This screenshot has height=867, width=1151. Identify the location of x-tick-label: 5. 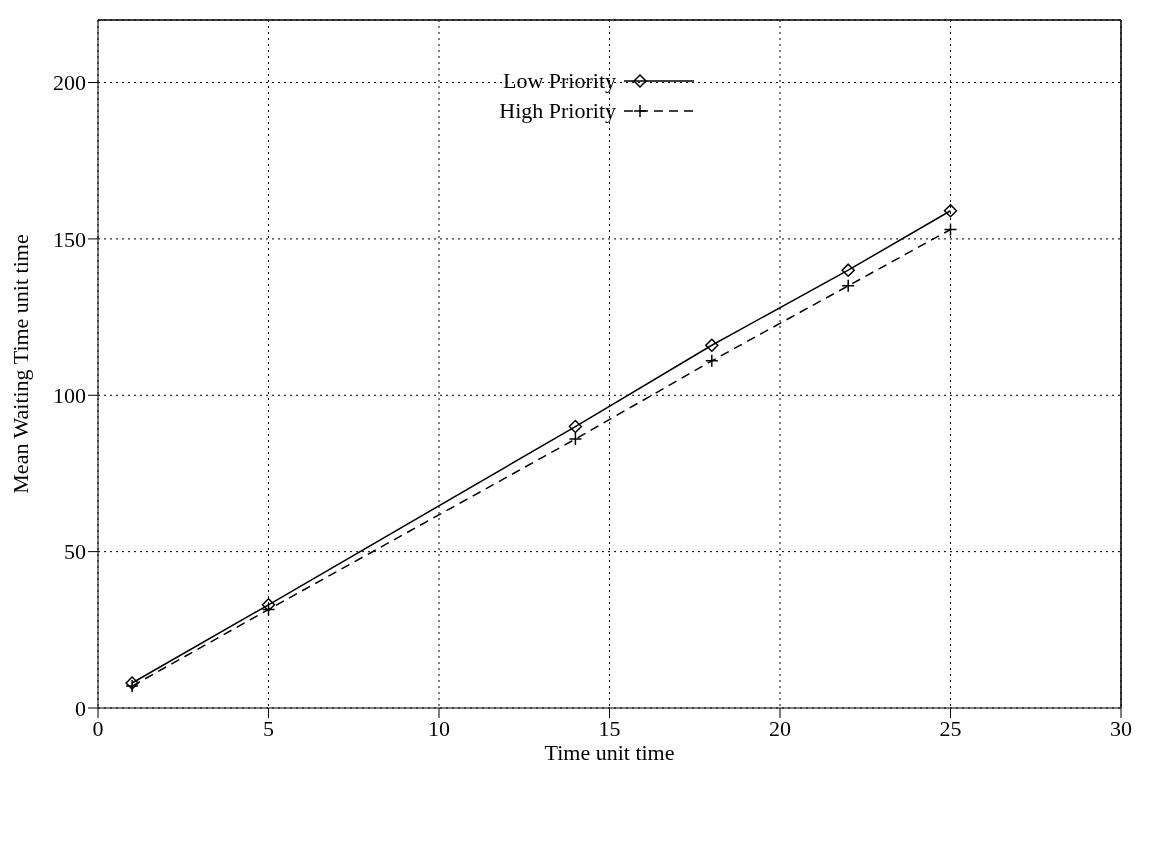
(268, 728).